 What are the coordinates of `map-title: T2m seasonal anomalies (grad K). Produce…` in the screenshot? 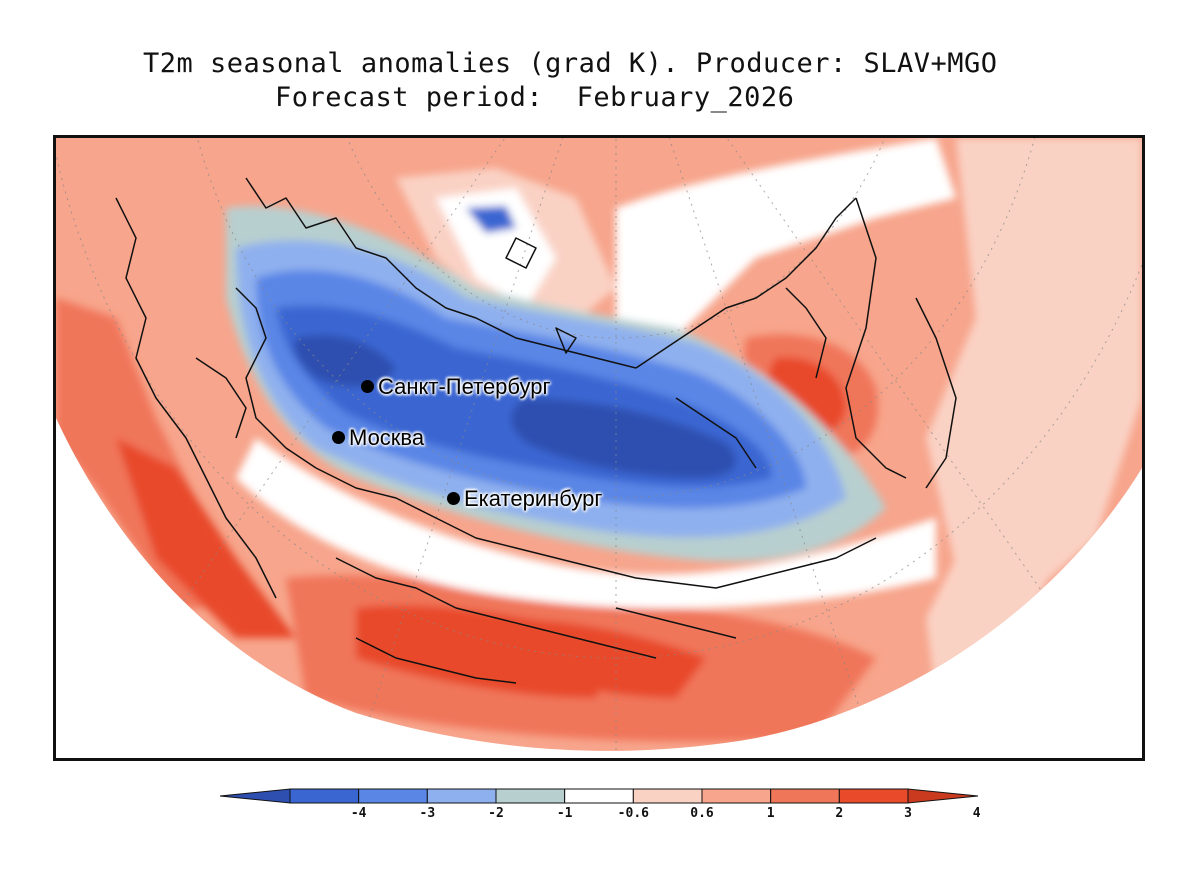 It's located at (570, 63).